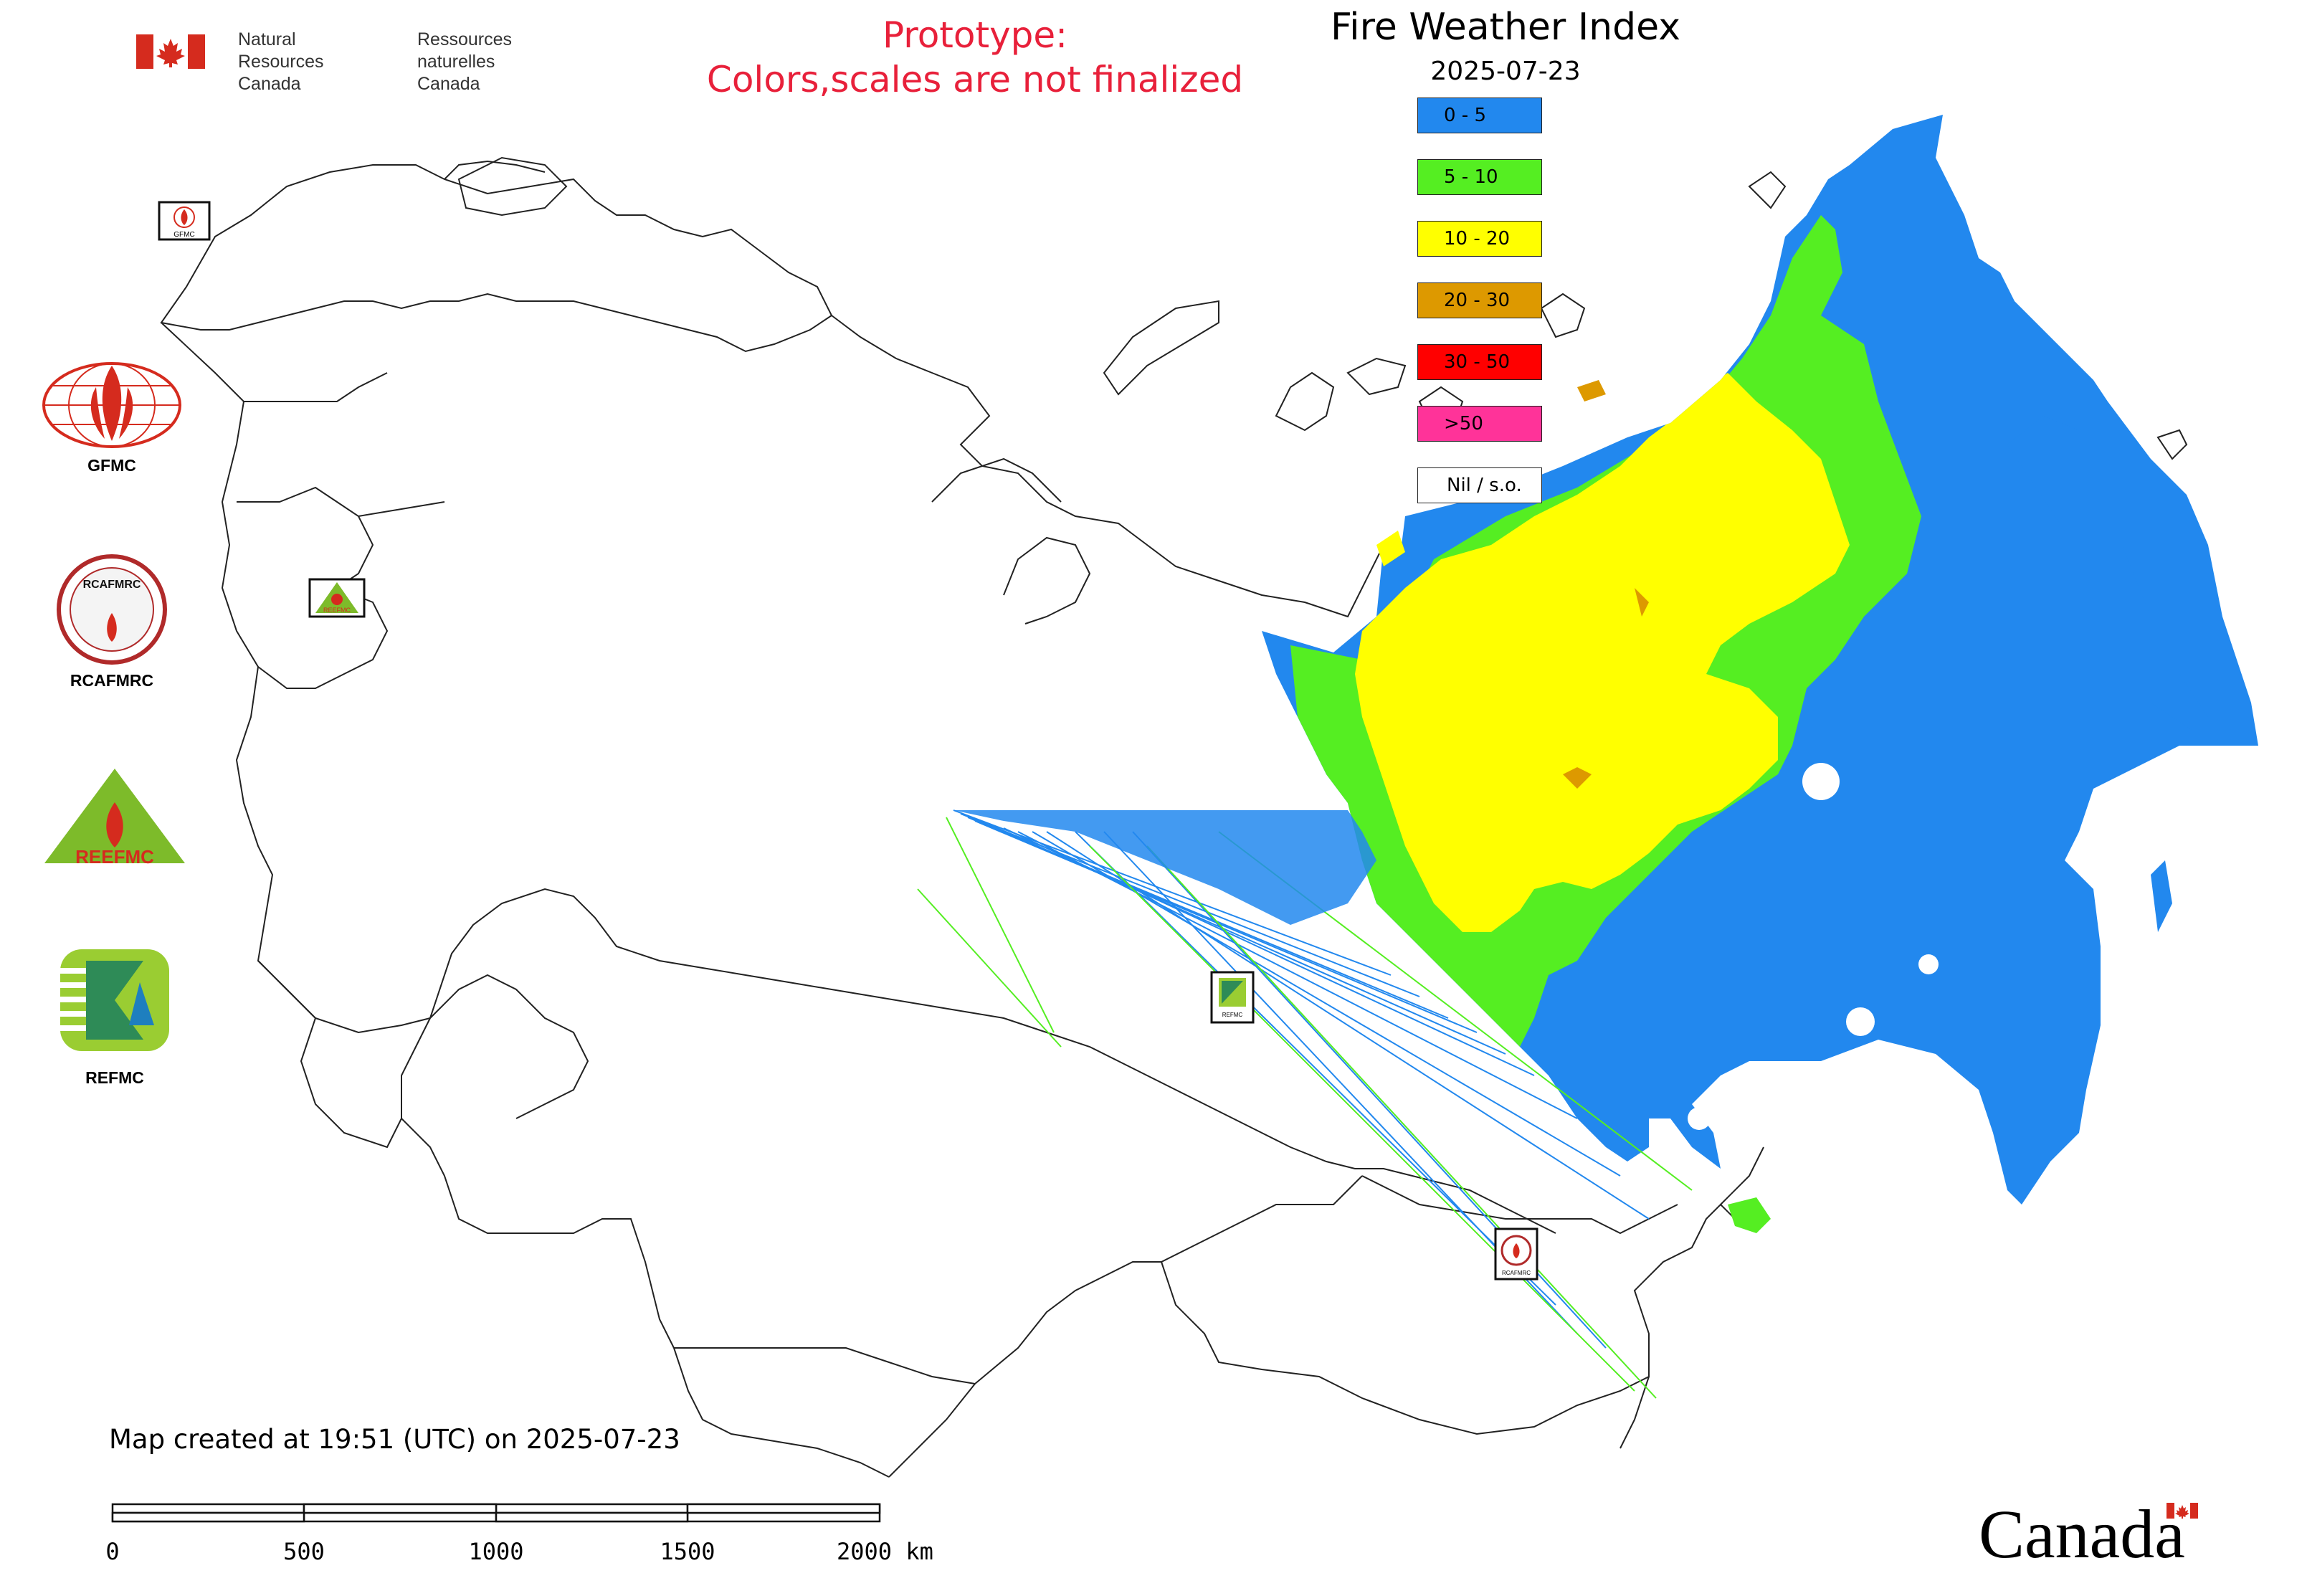 The width and height of the screenshot is (2302, 1596). I want to click on agency-name-en: Natural Resources Canada, so click(281, 62).